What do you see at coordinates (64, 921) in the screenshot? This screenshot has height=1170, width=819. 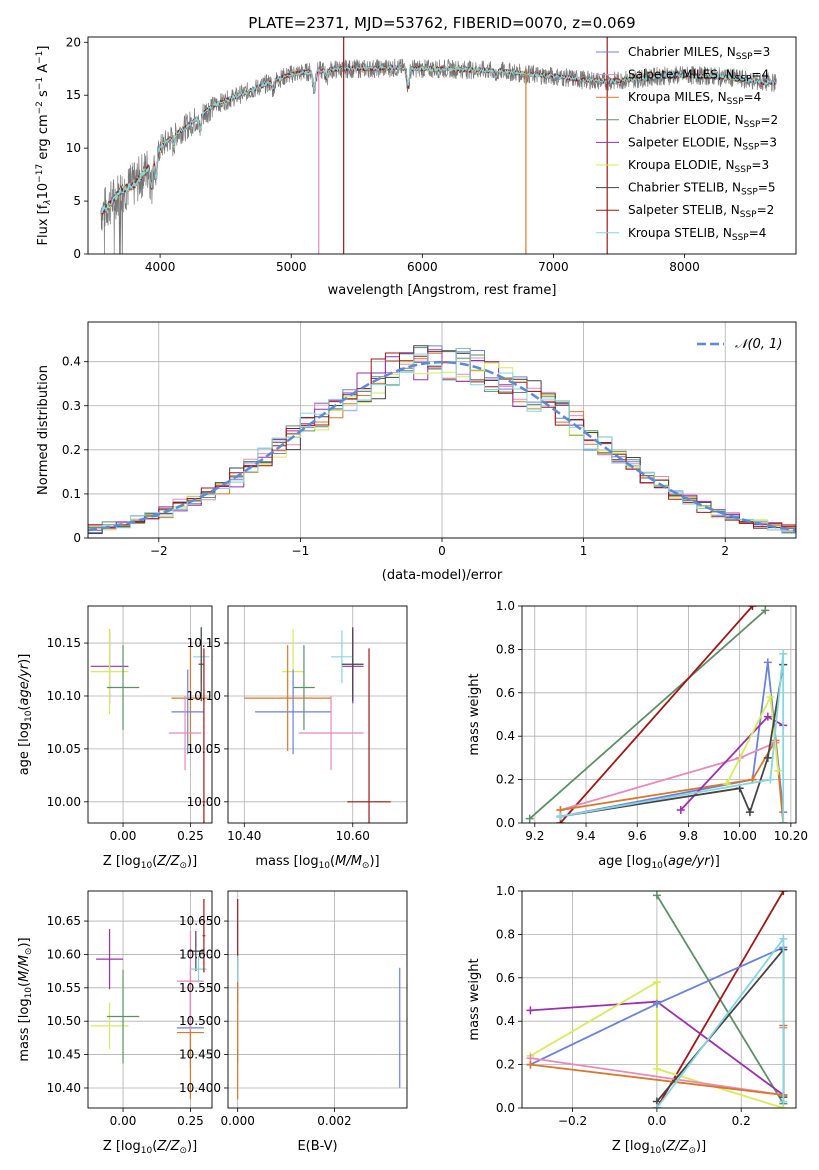 I see `y-tick-label: 10.65` at bounding box center [64, 921].